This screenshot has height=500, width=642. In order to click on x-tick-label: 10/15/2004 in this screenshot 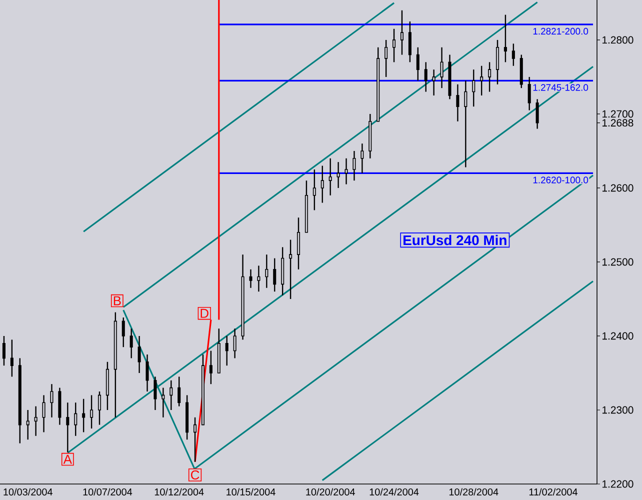, I will do `click(251, 492)`.